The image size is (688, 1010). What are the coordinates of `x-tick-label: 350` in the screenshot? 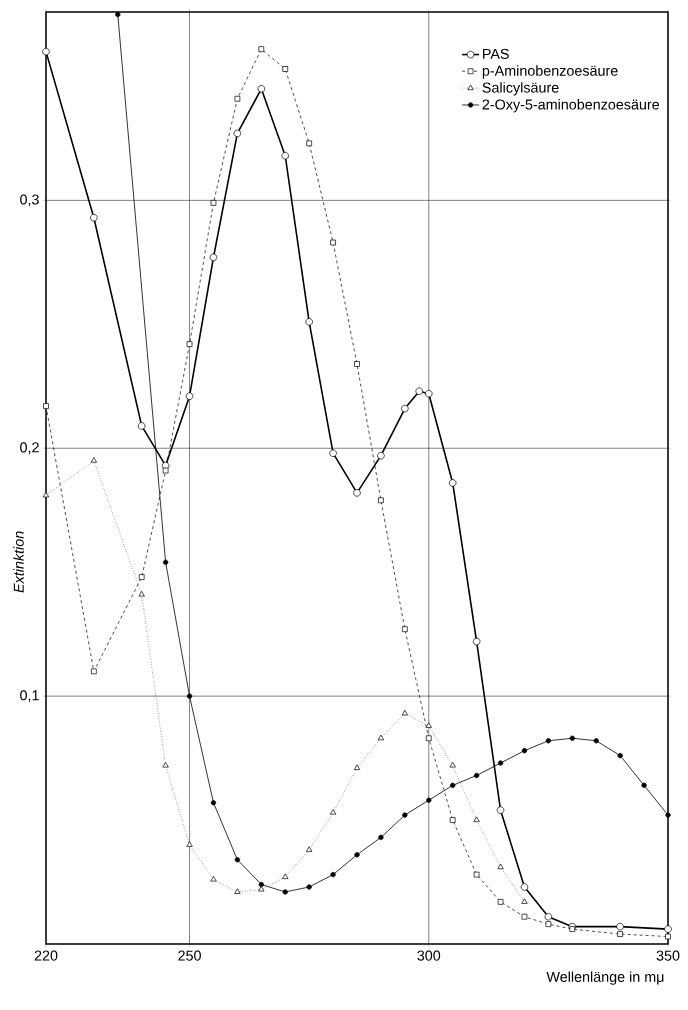 It's located at (668, 955).